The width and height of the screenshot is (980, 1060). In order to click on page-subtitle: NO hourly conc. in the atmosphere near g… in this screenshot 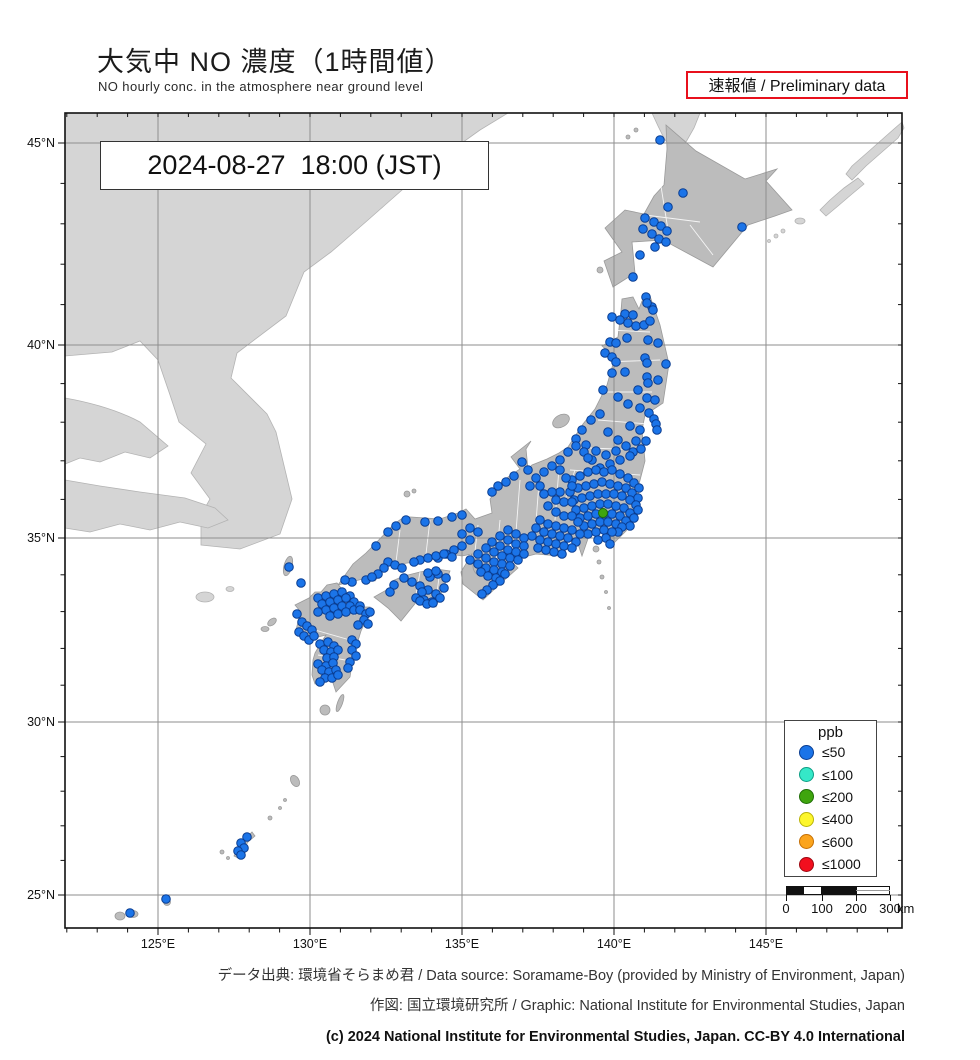, I will do `click(261, 86)`.